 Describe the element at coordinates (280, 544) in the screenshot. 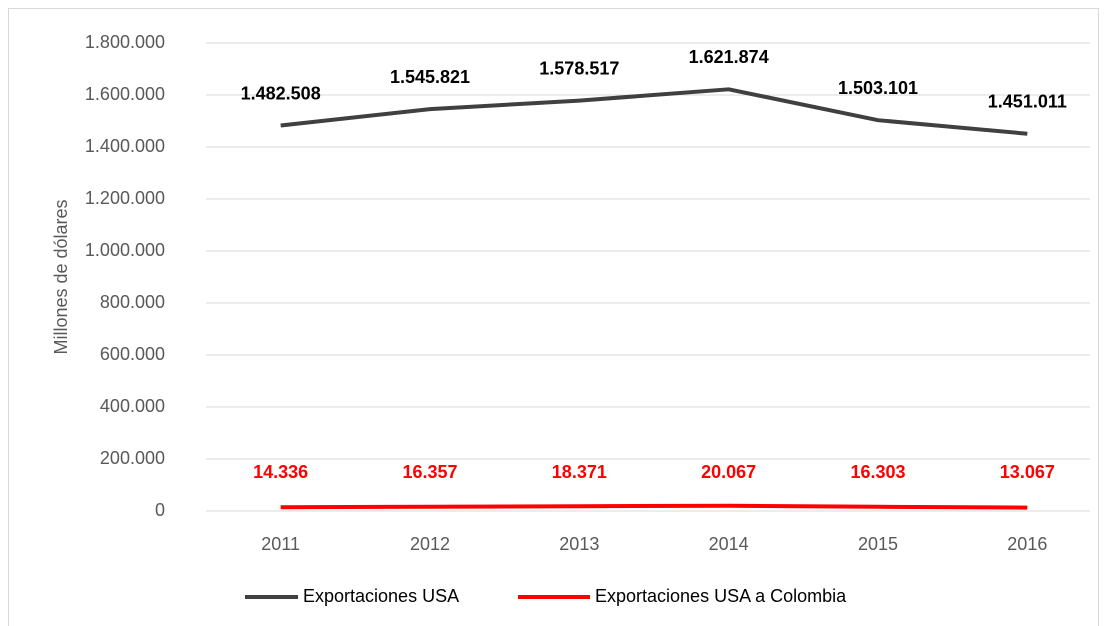

I see `x-tick-label: 2011` at that location.